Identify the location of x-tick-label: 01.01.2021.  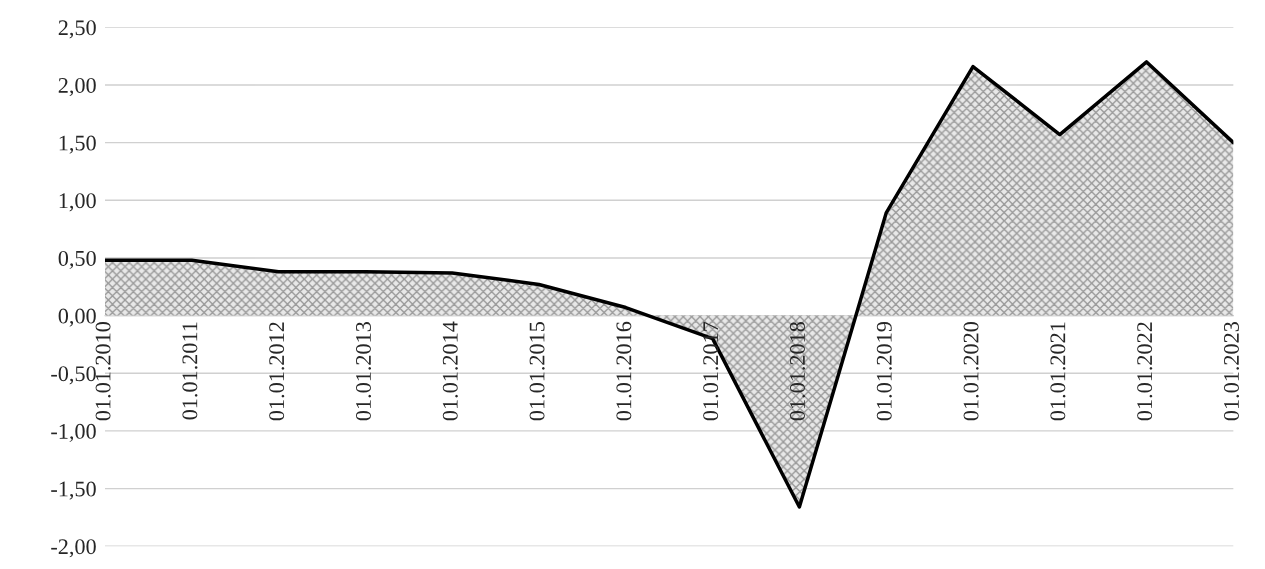
(1058, 371).